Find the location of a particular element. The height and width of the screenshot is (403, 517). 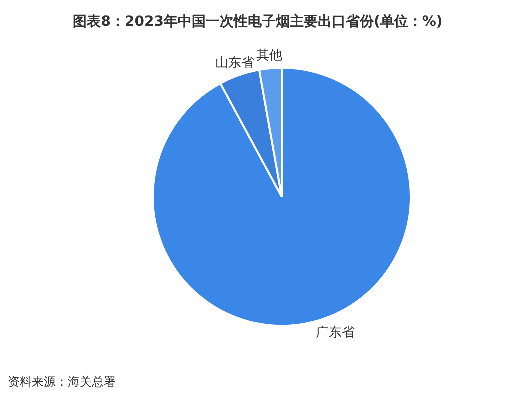

chart-title: 图表8：2023年中国一次性电子烟主要出口省份(单位：%) is located at coordinates (258, 21).